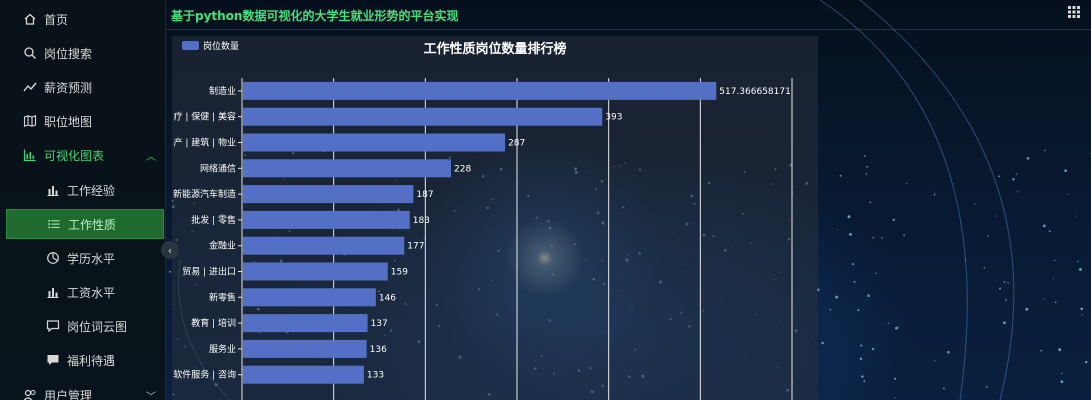 The width and height of the screenshot is (1091, 400). Describe the element at coordinates (204, 117) in the screenshot. I see `category-label: 疗 | 保健 | 美容` at that location.